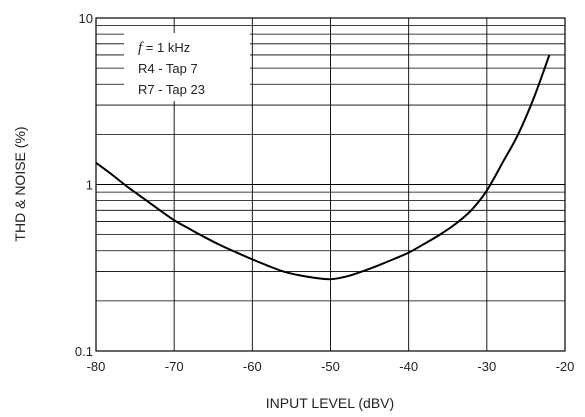  What do you see at coordinates (565, 366) in the screenshot?
I see `x-tick-label-6: -20` at bounding box center [565, 366].